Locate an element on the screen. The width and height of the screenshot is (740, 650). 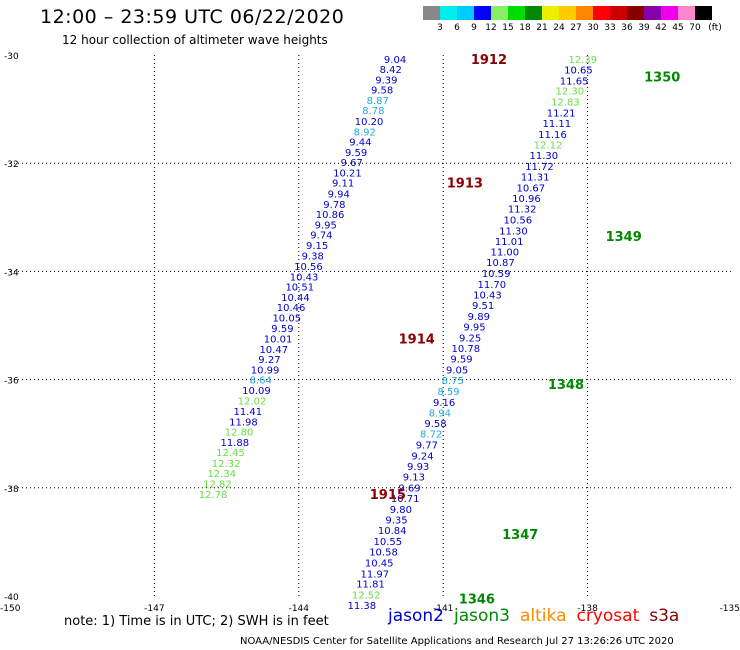
pass-time-label: 1914 is located at coordinates (417, 339).